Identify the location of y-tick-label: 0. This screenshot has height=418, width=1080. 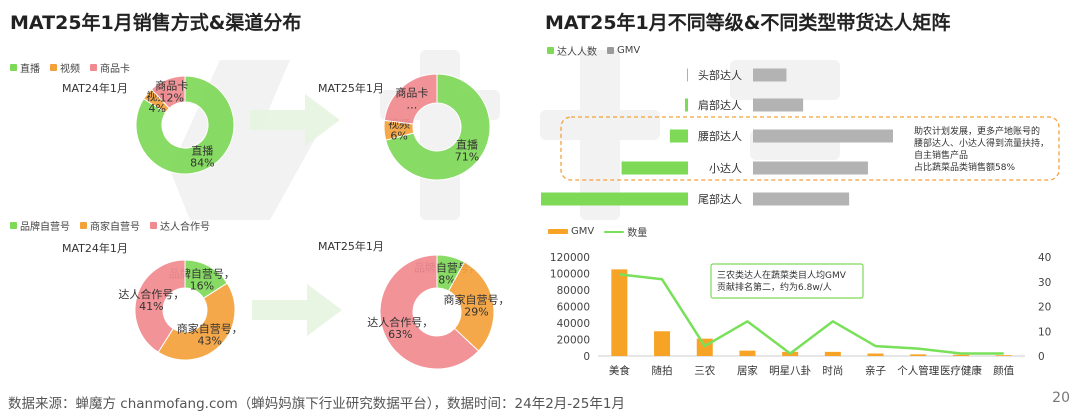
(586, 357).